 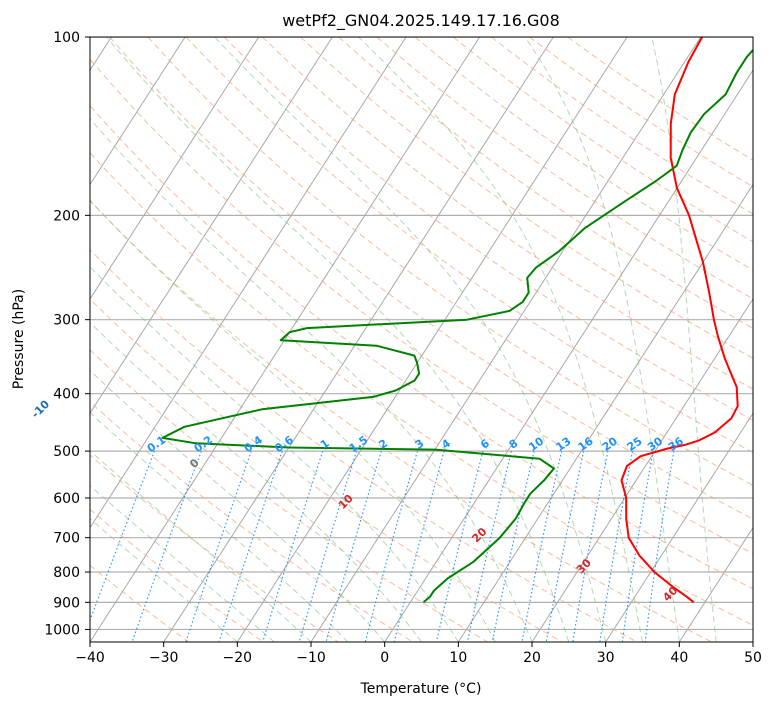 What do you see at coordinates (66, 539) in the screenshot?
I see `y-tick-label: 700` at bounding box center [66, 539].